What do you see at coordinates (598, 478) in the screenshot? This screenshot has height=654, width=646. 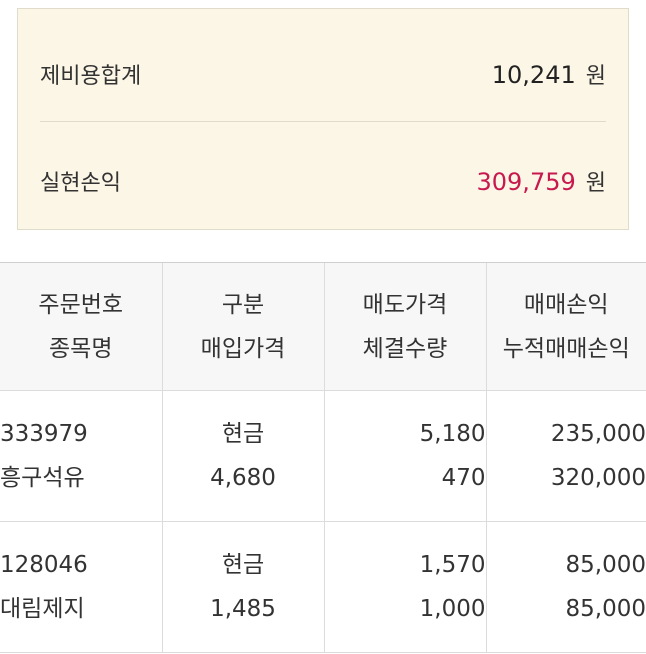 I see `cum-pl: 320,000` at bounding box center [598, 478].